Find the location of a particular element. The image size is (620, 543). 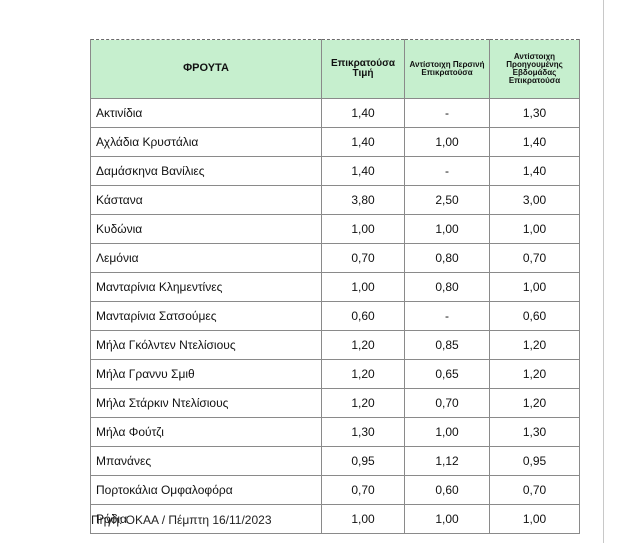

table-row: Ρόδια 1,00 1,00 1,00 is located at coordinates (335, 519).